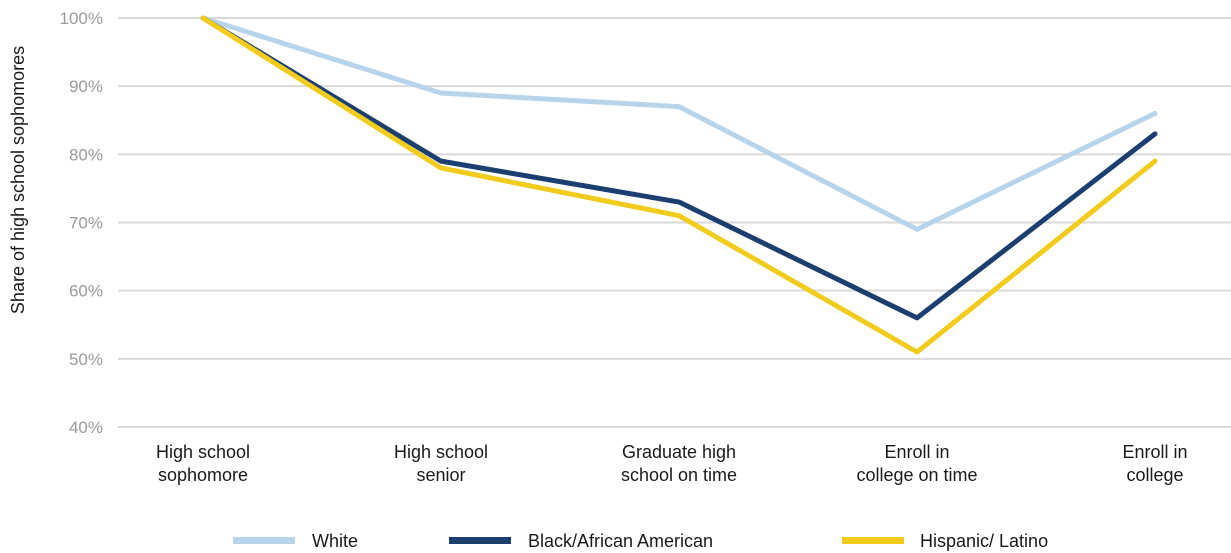  I want to click on y-axis-label: Share of high school sophomores, so click(18, 180).